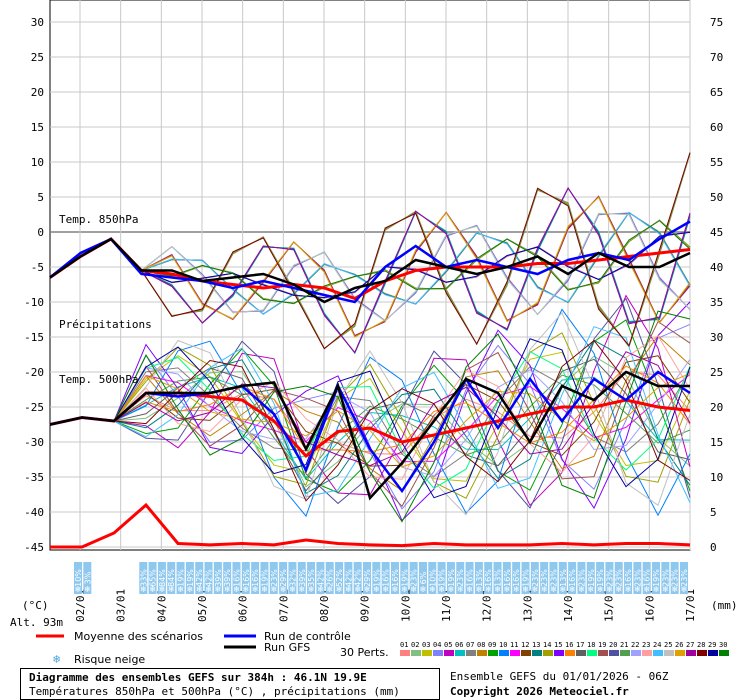 The image size is (740, 700). Describe the element at coordinates (307, 636) in the screenshot. I see `legend-control-label: Run de contrôle` at that location.